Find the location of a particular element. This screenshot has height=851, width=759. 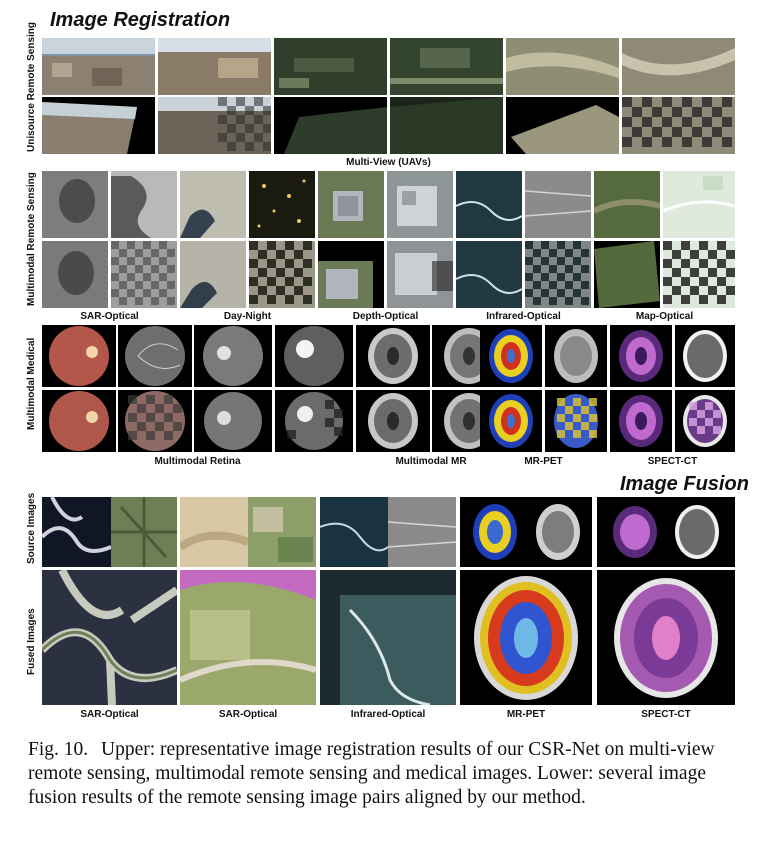

fusion-mr-pet-caption: MR-PET is located at coordinates (526, 714).